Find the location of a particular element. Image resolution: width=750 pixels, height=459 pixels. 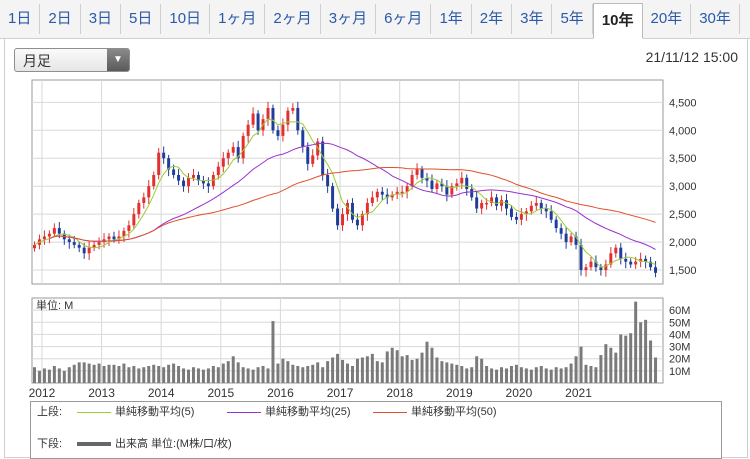

tab-13: 10年 is located at coordinates (617, 21).